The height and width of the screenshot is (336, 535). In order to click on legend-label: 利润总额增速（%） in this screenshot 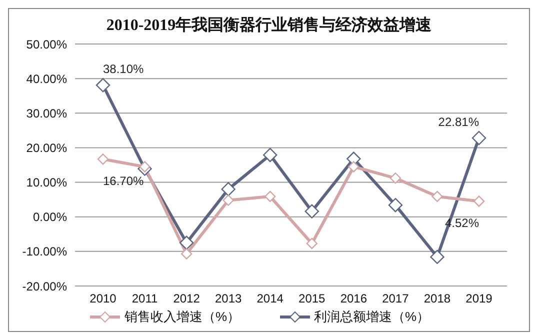, I will do `click(372, 317)`.